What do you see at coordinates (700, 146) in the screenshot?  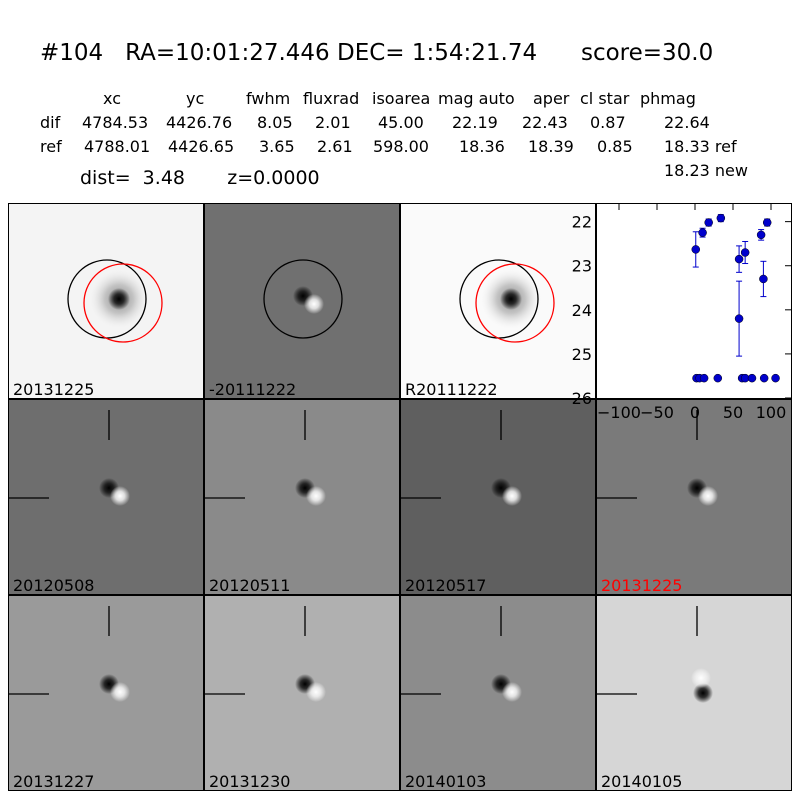 I see `cell: 18.33 ref` at bounding box center [700, 146].